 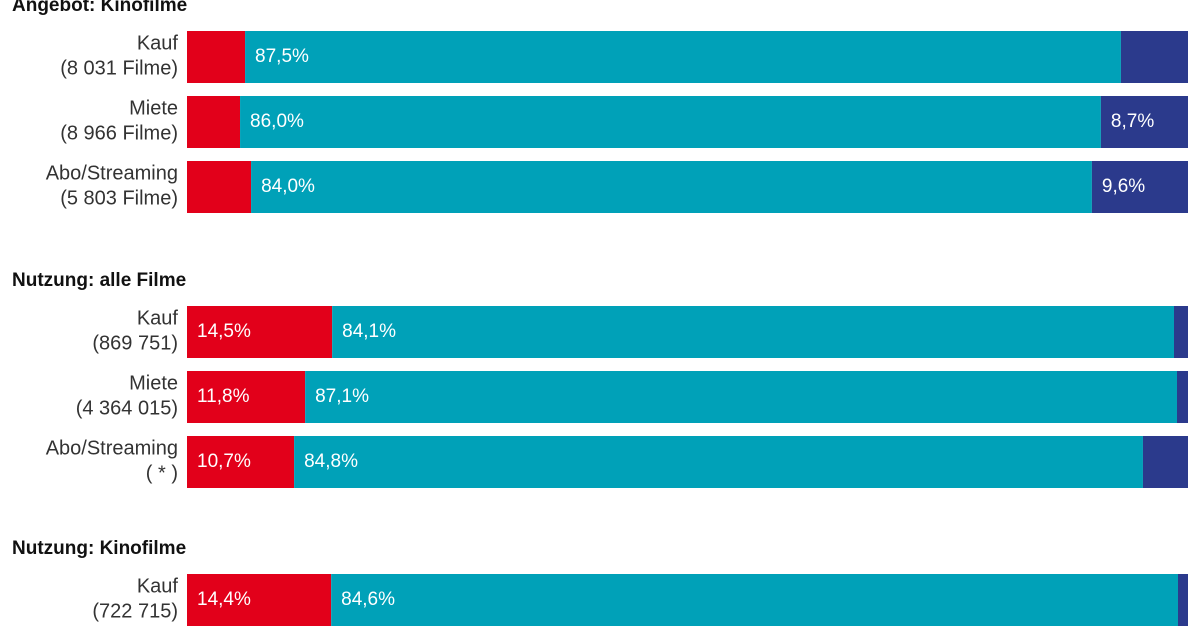 What do you see at coordinates (162, 473) in the screenshot?
I see `category-label: ( * )` at bounding box center [162, 473].